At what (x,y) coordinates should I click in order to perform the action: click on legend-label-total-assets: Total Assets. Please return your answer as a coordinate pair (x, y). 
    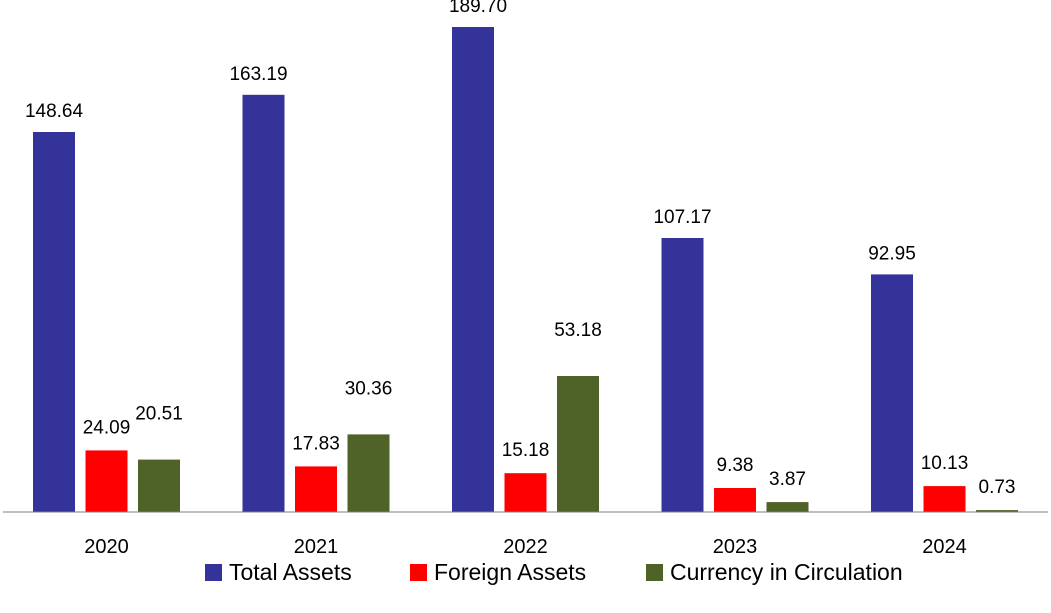
    Looking at the image, I should click on (290, 572).